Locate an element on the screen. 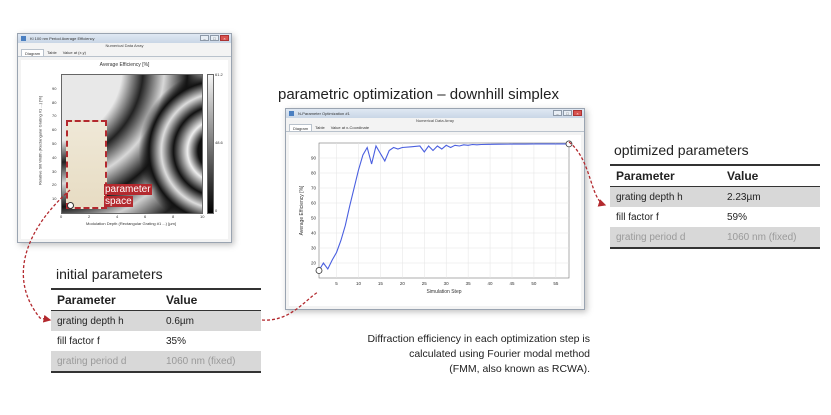 The width and height of the screenshot is (831, 415). initial-point-marker is located at coordinates (70, 205).